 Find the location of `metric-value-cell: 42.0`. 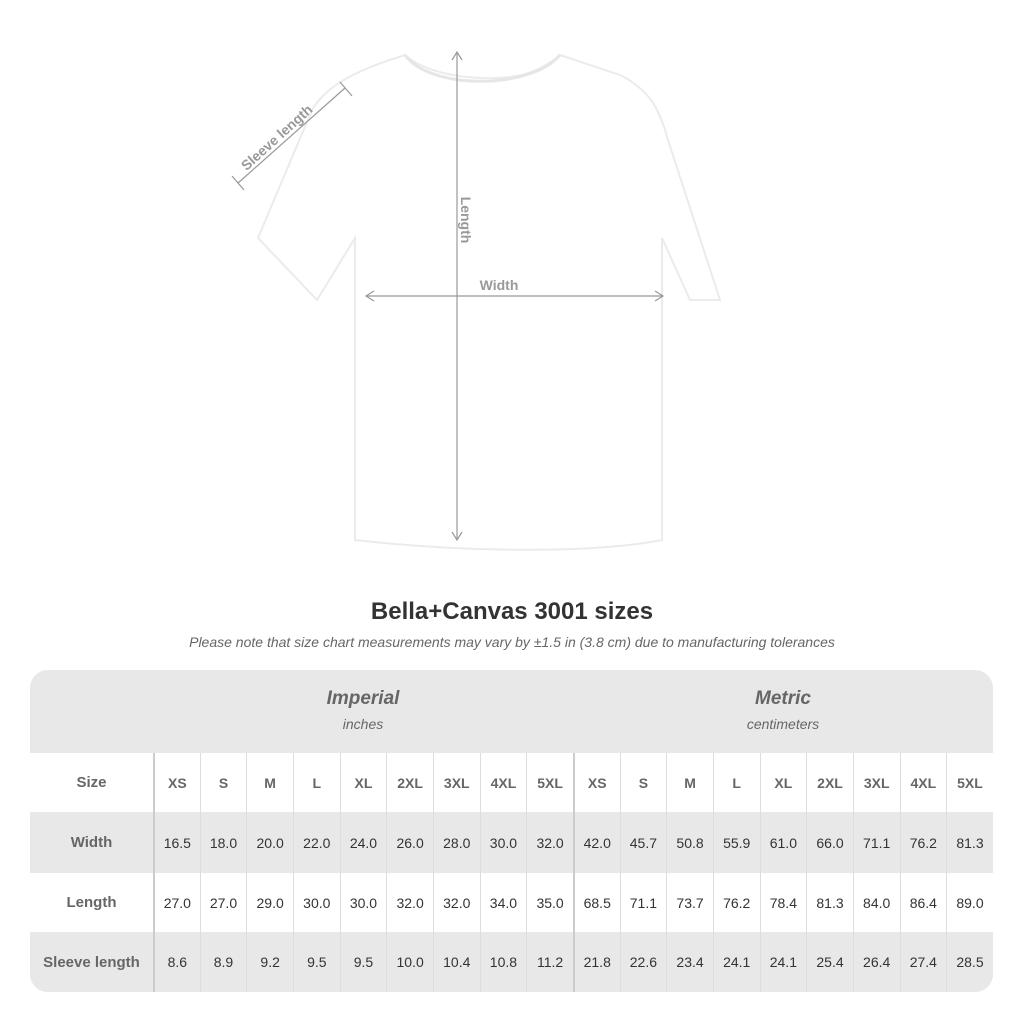

metric-value-cell: 42.0 is located at coordinates (596, 842).